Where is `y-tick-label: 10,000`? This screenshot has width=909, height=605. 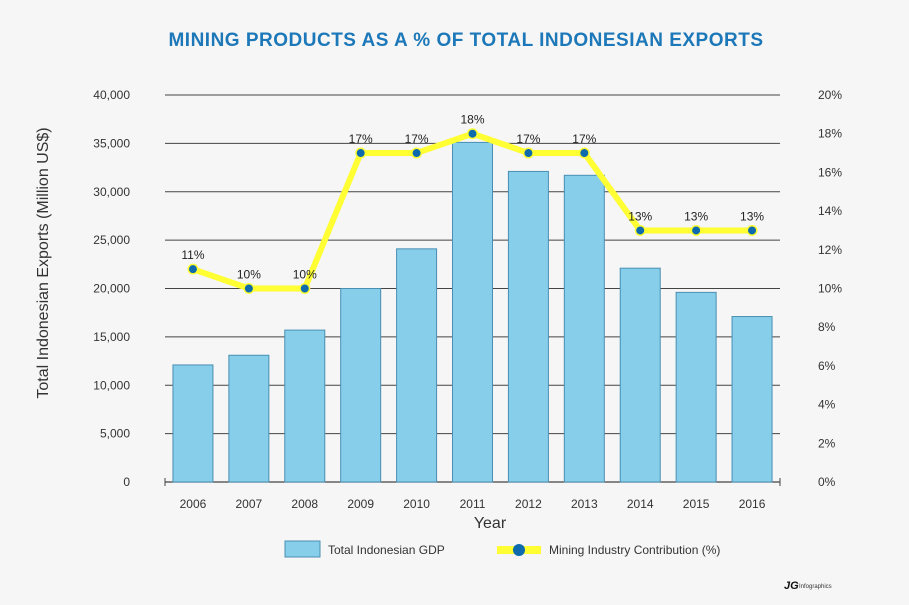
y-tick-label: 10,000 is located at coordinates (111, 385).